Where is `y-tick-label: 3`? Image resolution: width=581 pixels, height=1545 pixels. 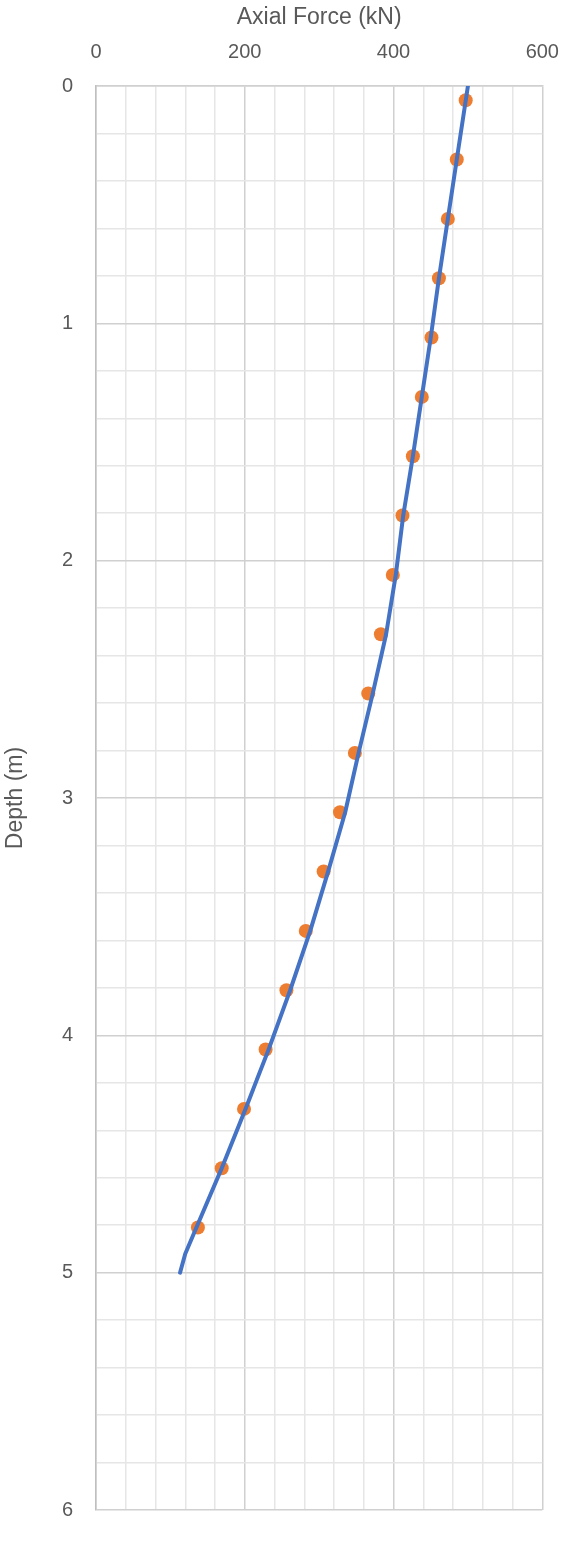 y-tick-label: 3 is located at coordinates (67, 796).